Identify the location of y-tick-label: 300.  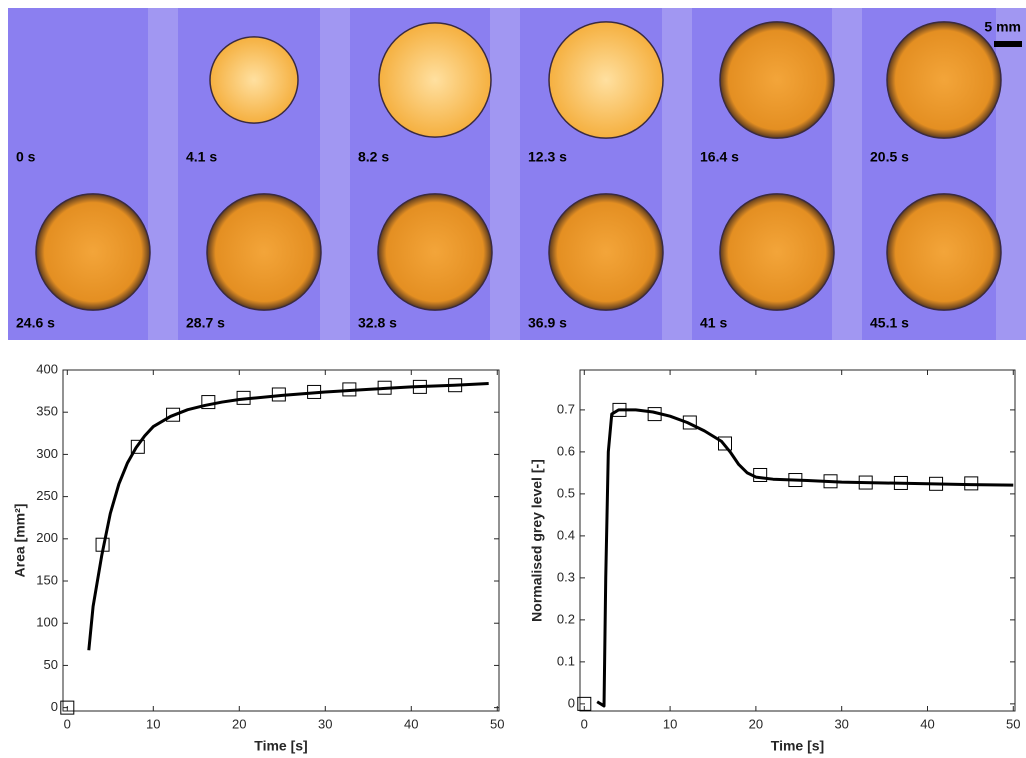
(47, 453).